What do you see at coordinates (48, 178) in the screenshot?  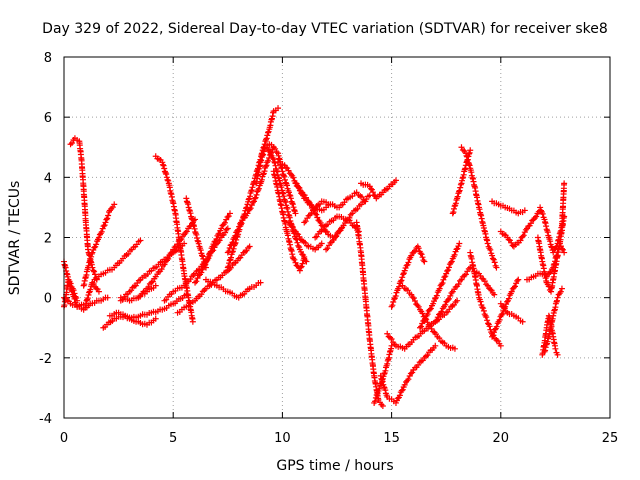 I see `y-tick-label: 4` at bounding box center [48, 178].